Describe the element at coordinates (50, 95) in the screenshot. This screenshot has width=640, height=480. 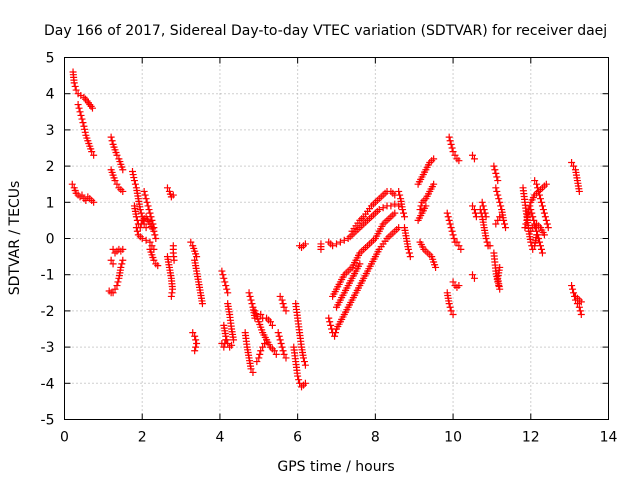
I see `y-tick-label: 4` at that location.